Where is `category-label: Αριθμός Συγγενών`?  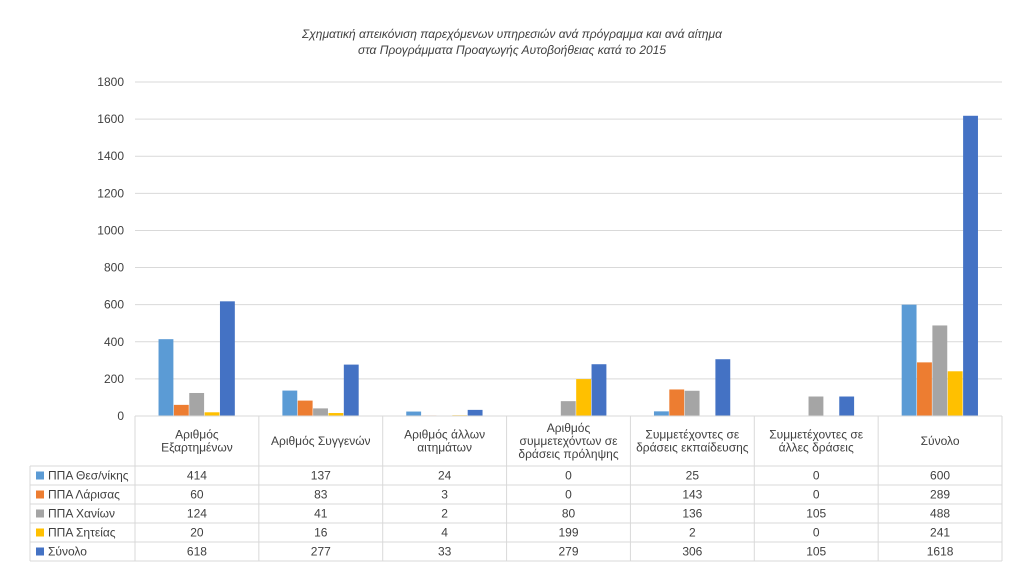 category-label: Αριθμός Συγγενών is located at coordinates (321, 441).